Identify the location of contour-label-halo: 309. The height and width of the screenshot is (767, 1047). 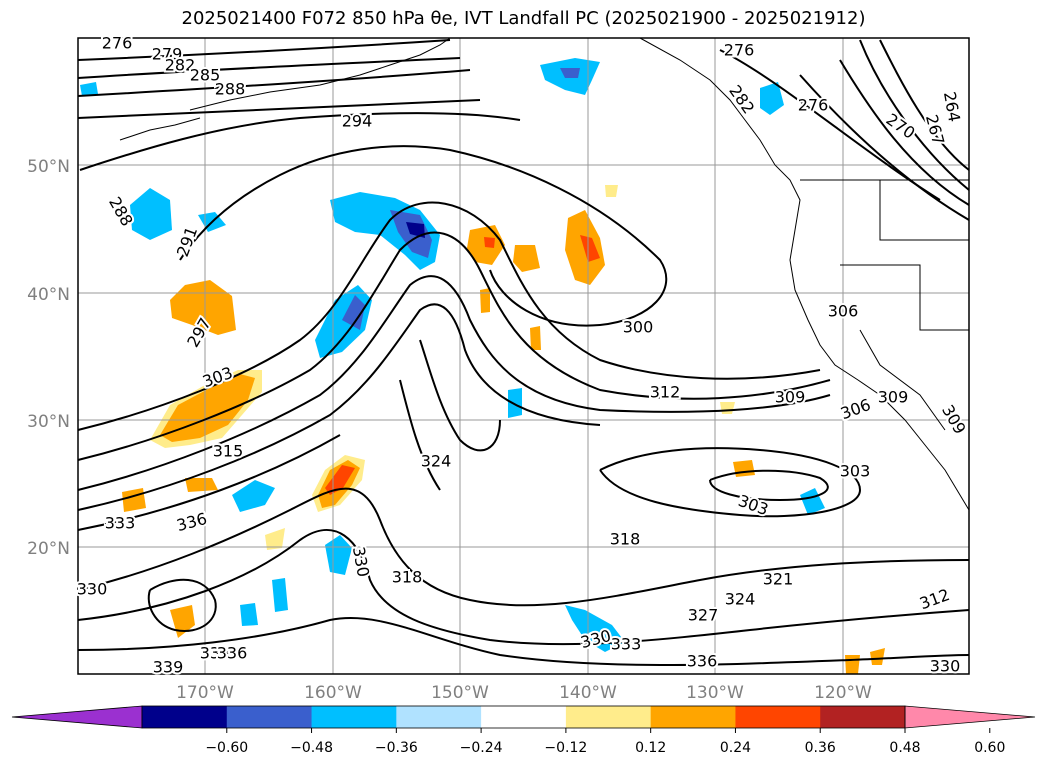
(893, 397).